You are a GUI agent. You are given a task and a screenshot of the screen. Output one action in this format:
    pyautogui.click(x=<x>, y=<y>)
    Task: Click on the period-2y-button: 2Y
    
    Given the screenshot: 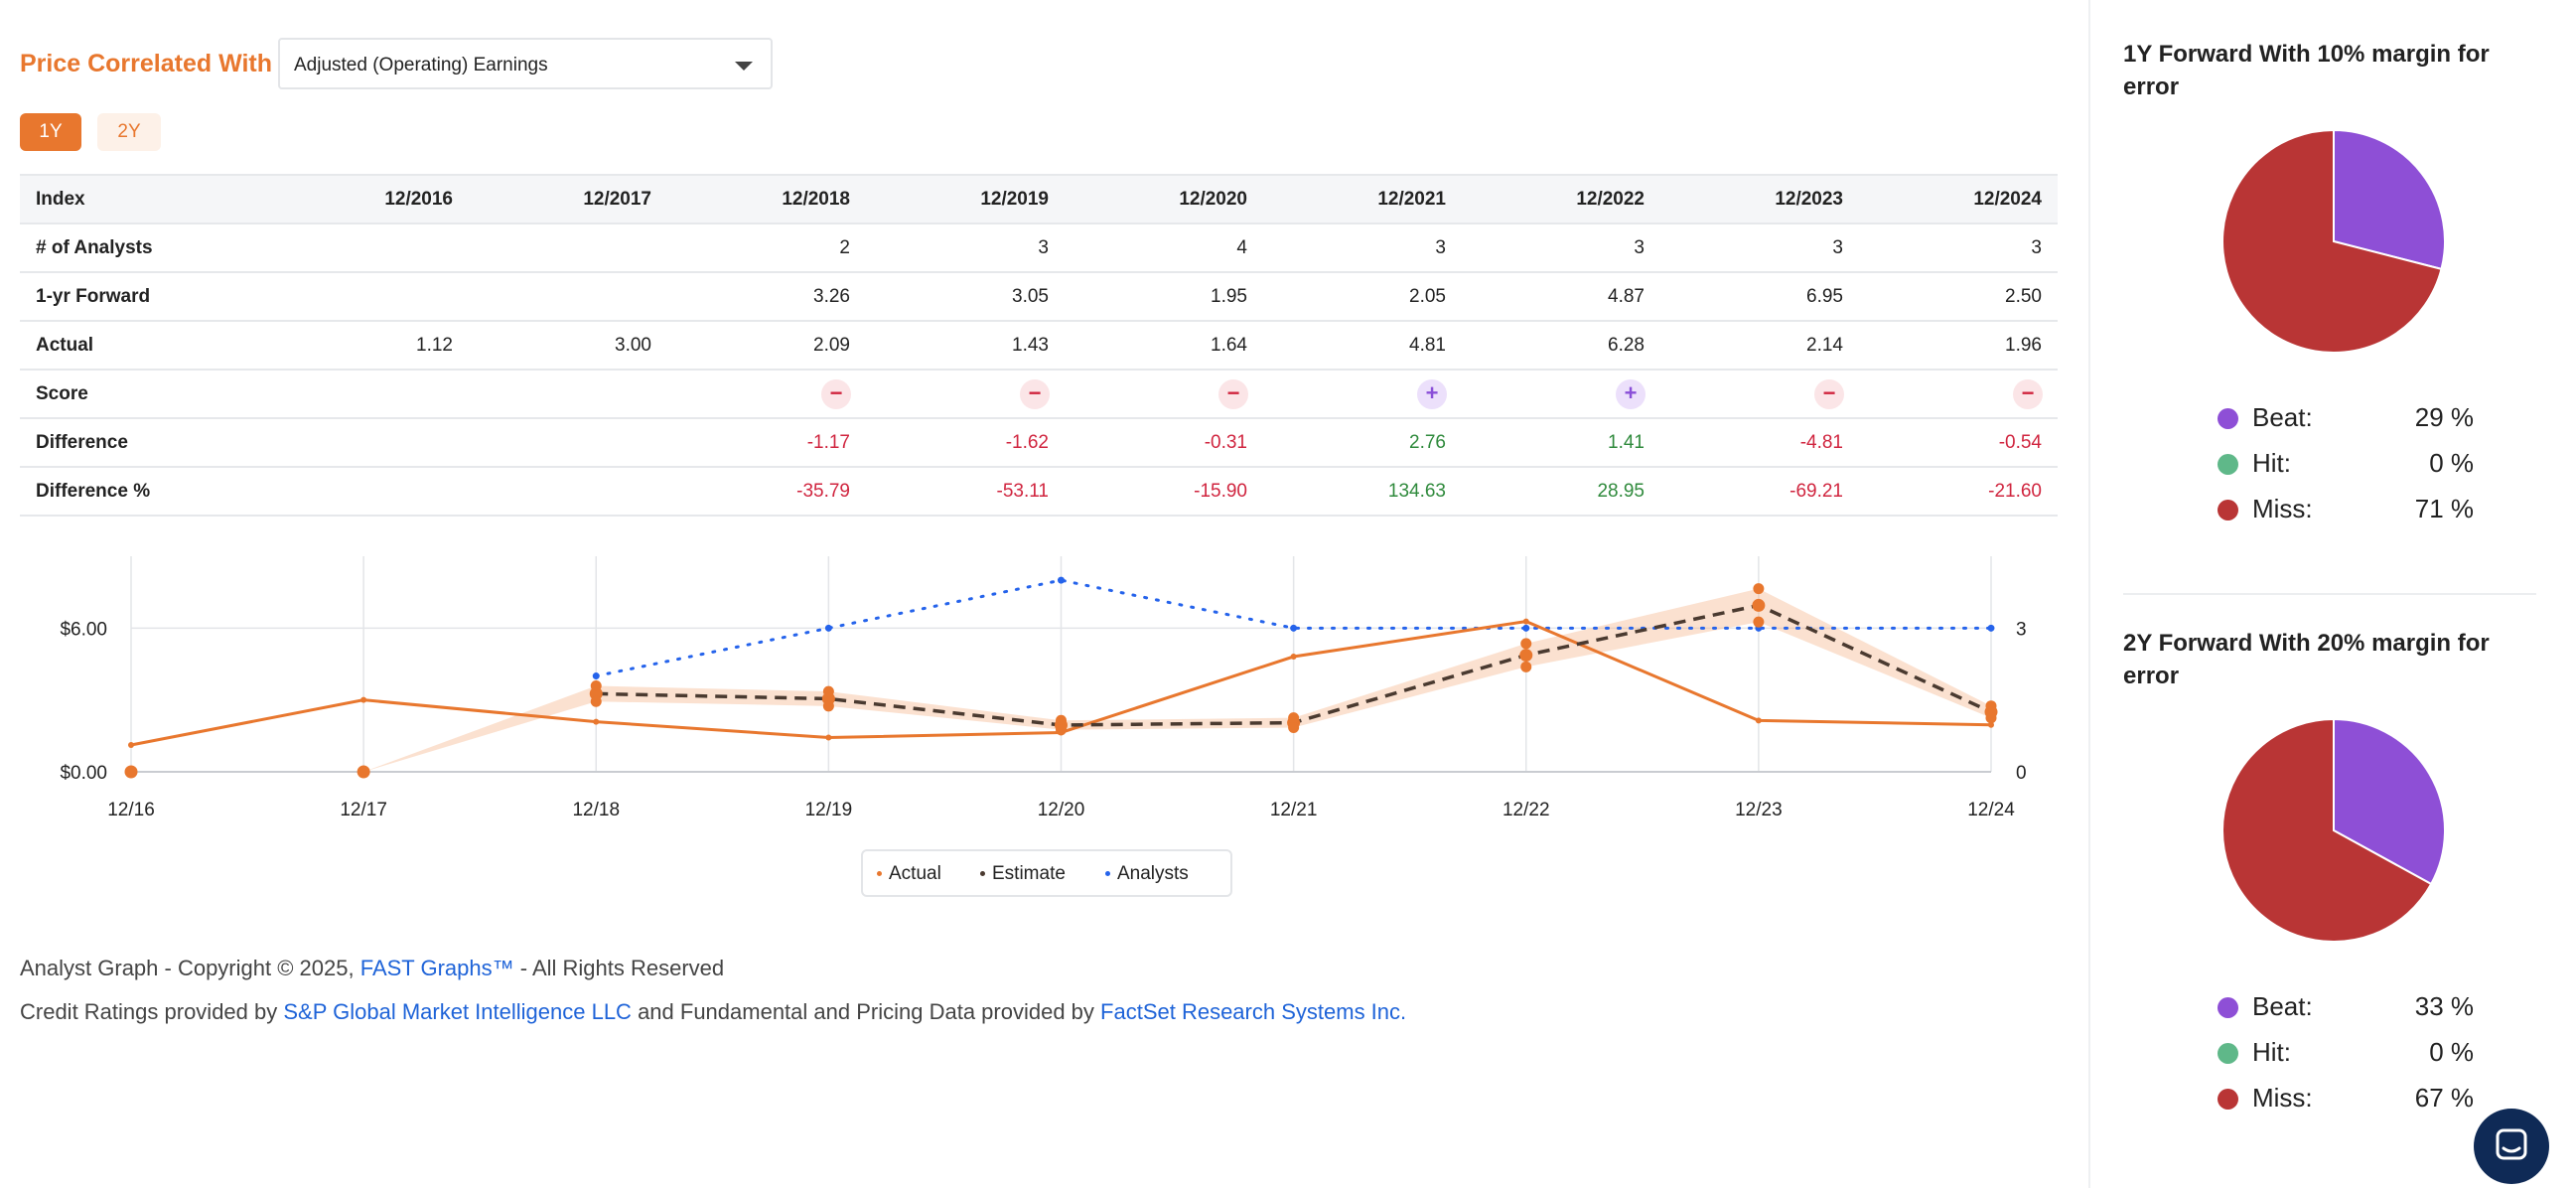 What is the action you would take?
    pyautogui.click(x=129, y=132)
    